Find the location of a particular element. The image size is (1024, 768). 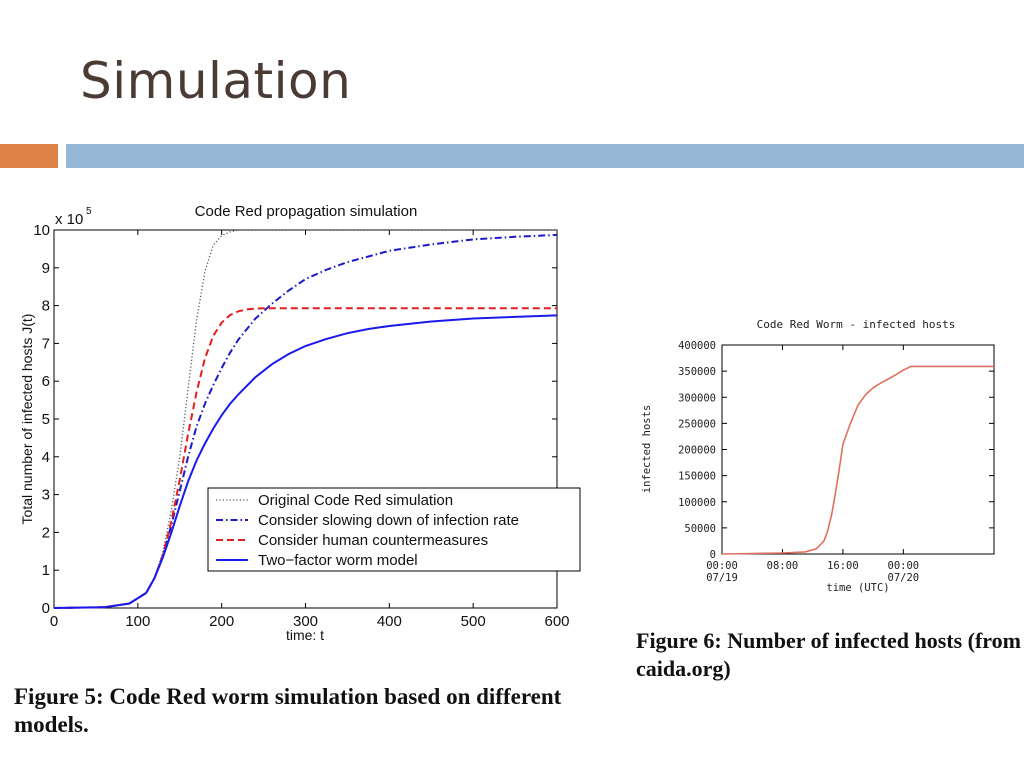

y-tick-label: 400000 is located at coordinates (697, 346).